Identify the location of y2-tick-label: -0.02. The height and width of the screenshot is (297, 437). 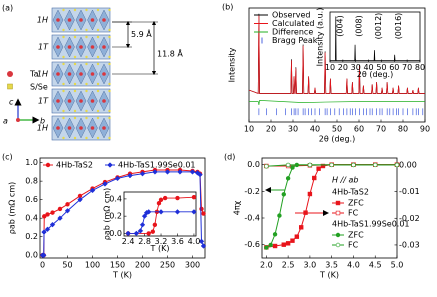
(409, 218).